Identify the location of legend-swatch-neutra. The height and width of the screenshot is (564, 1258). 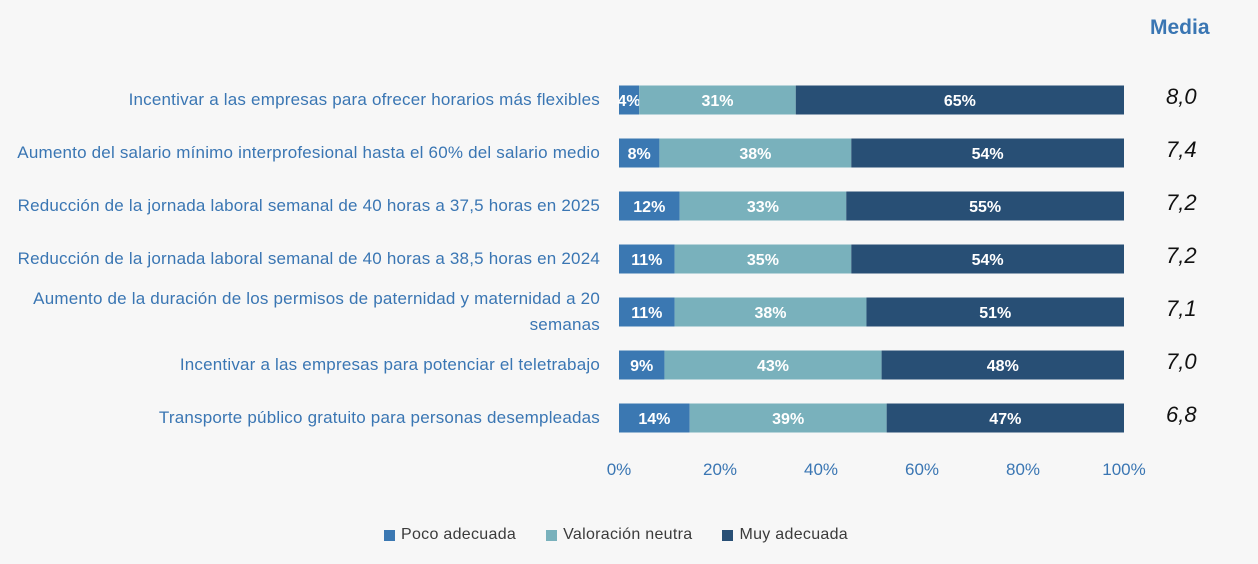
(552, 535).